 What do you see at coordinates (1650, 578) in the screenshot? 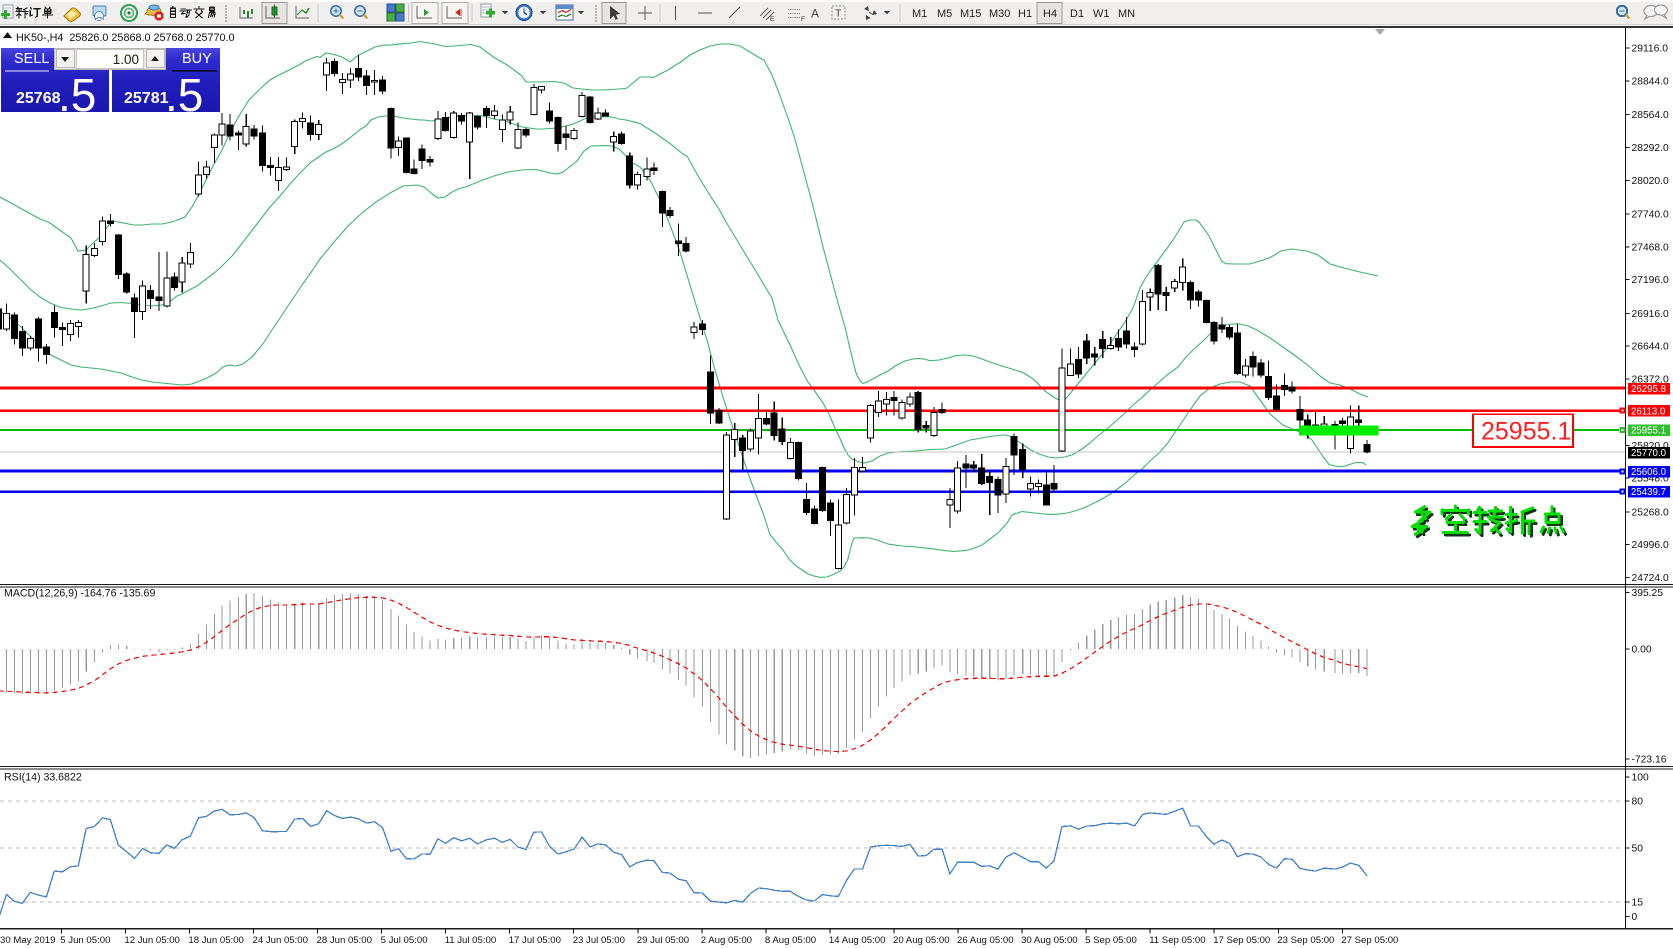
I see `svg-text: 24724.0` at bounding box center [1650, 578].